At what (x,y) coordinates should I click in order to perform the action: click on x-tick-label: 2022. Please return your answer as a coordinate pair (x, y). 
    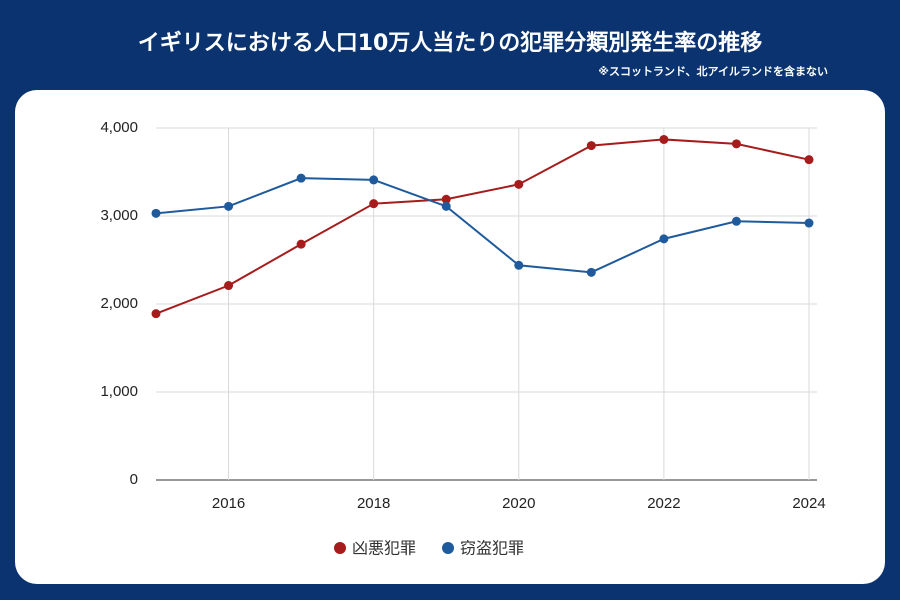
    Looking at the image, I should click on (663, 503).